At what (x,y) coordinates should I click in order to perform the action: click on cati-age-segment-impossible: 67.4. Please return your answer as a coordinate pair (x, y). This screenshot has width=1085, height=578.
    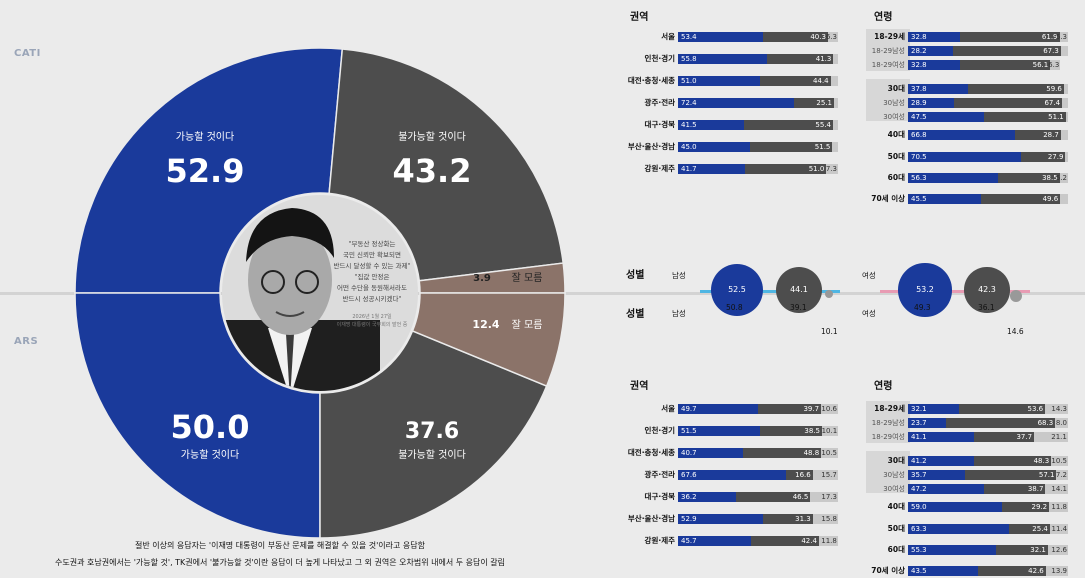
    Looking at the image, I should click on (1008, 103).